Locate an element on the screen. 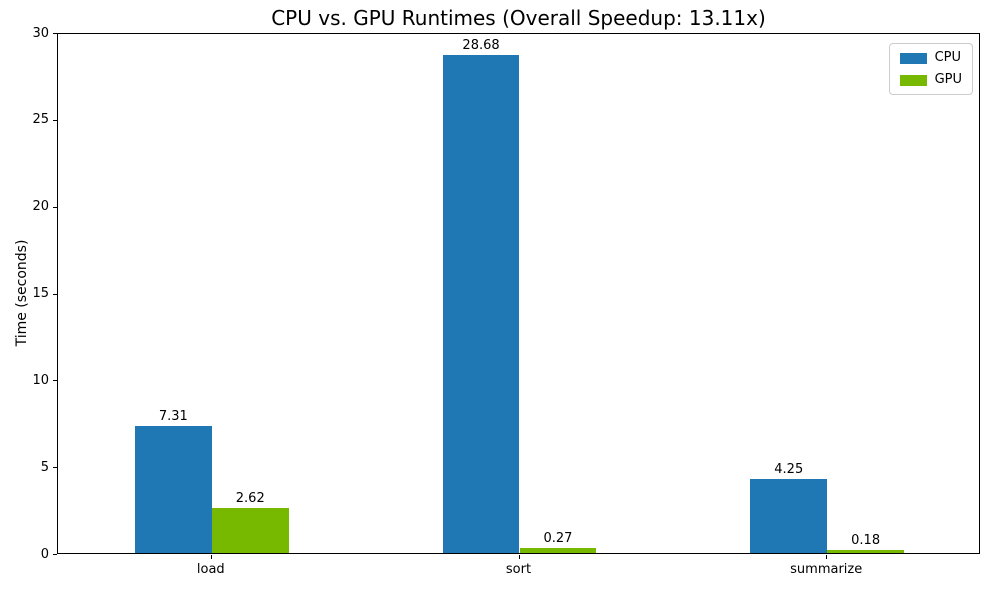  x-tick-label-summarize: summarize is located at coordinates (826, 569).